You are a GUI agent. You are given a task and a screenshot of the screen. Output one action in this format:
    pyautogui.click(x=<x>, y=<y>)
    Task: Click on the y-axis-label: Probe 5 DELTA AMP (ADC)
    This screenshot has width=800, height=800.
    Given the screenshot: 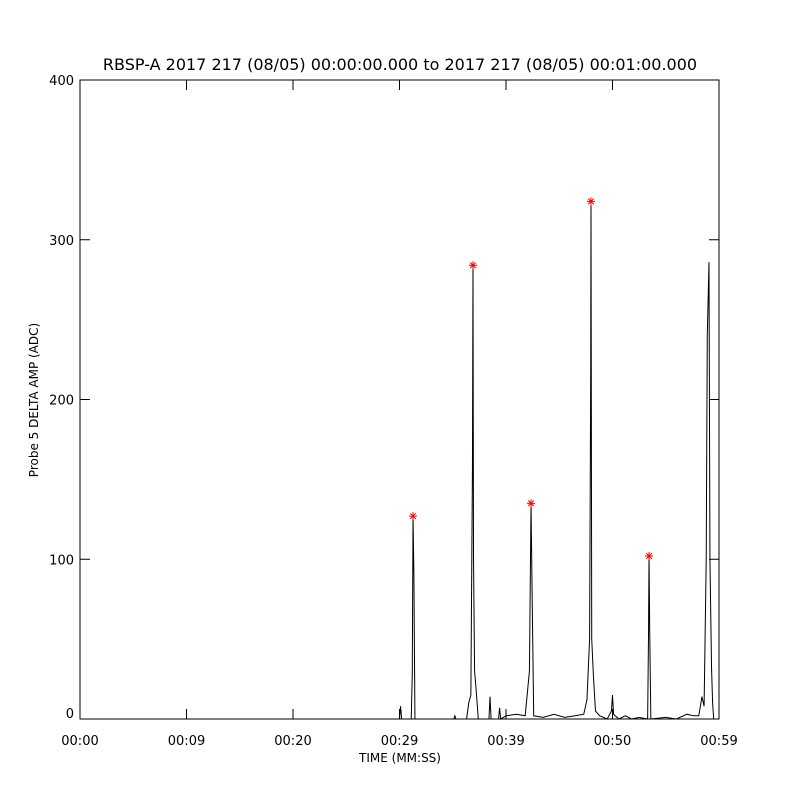 What is the action you would take?
    pyautogui.click(x=34, y=400)
    